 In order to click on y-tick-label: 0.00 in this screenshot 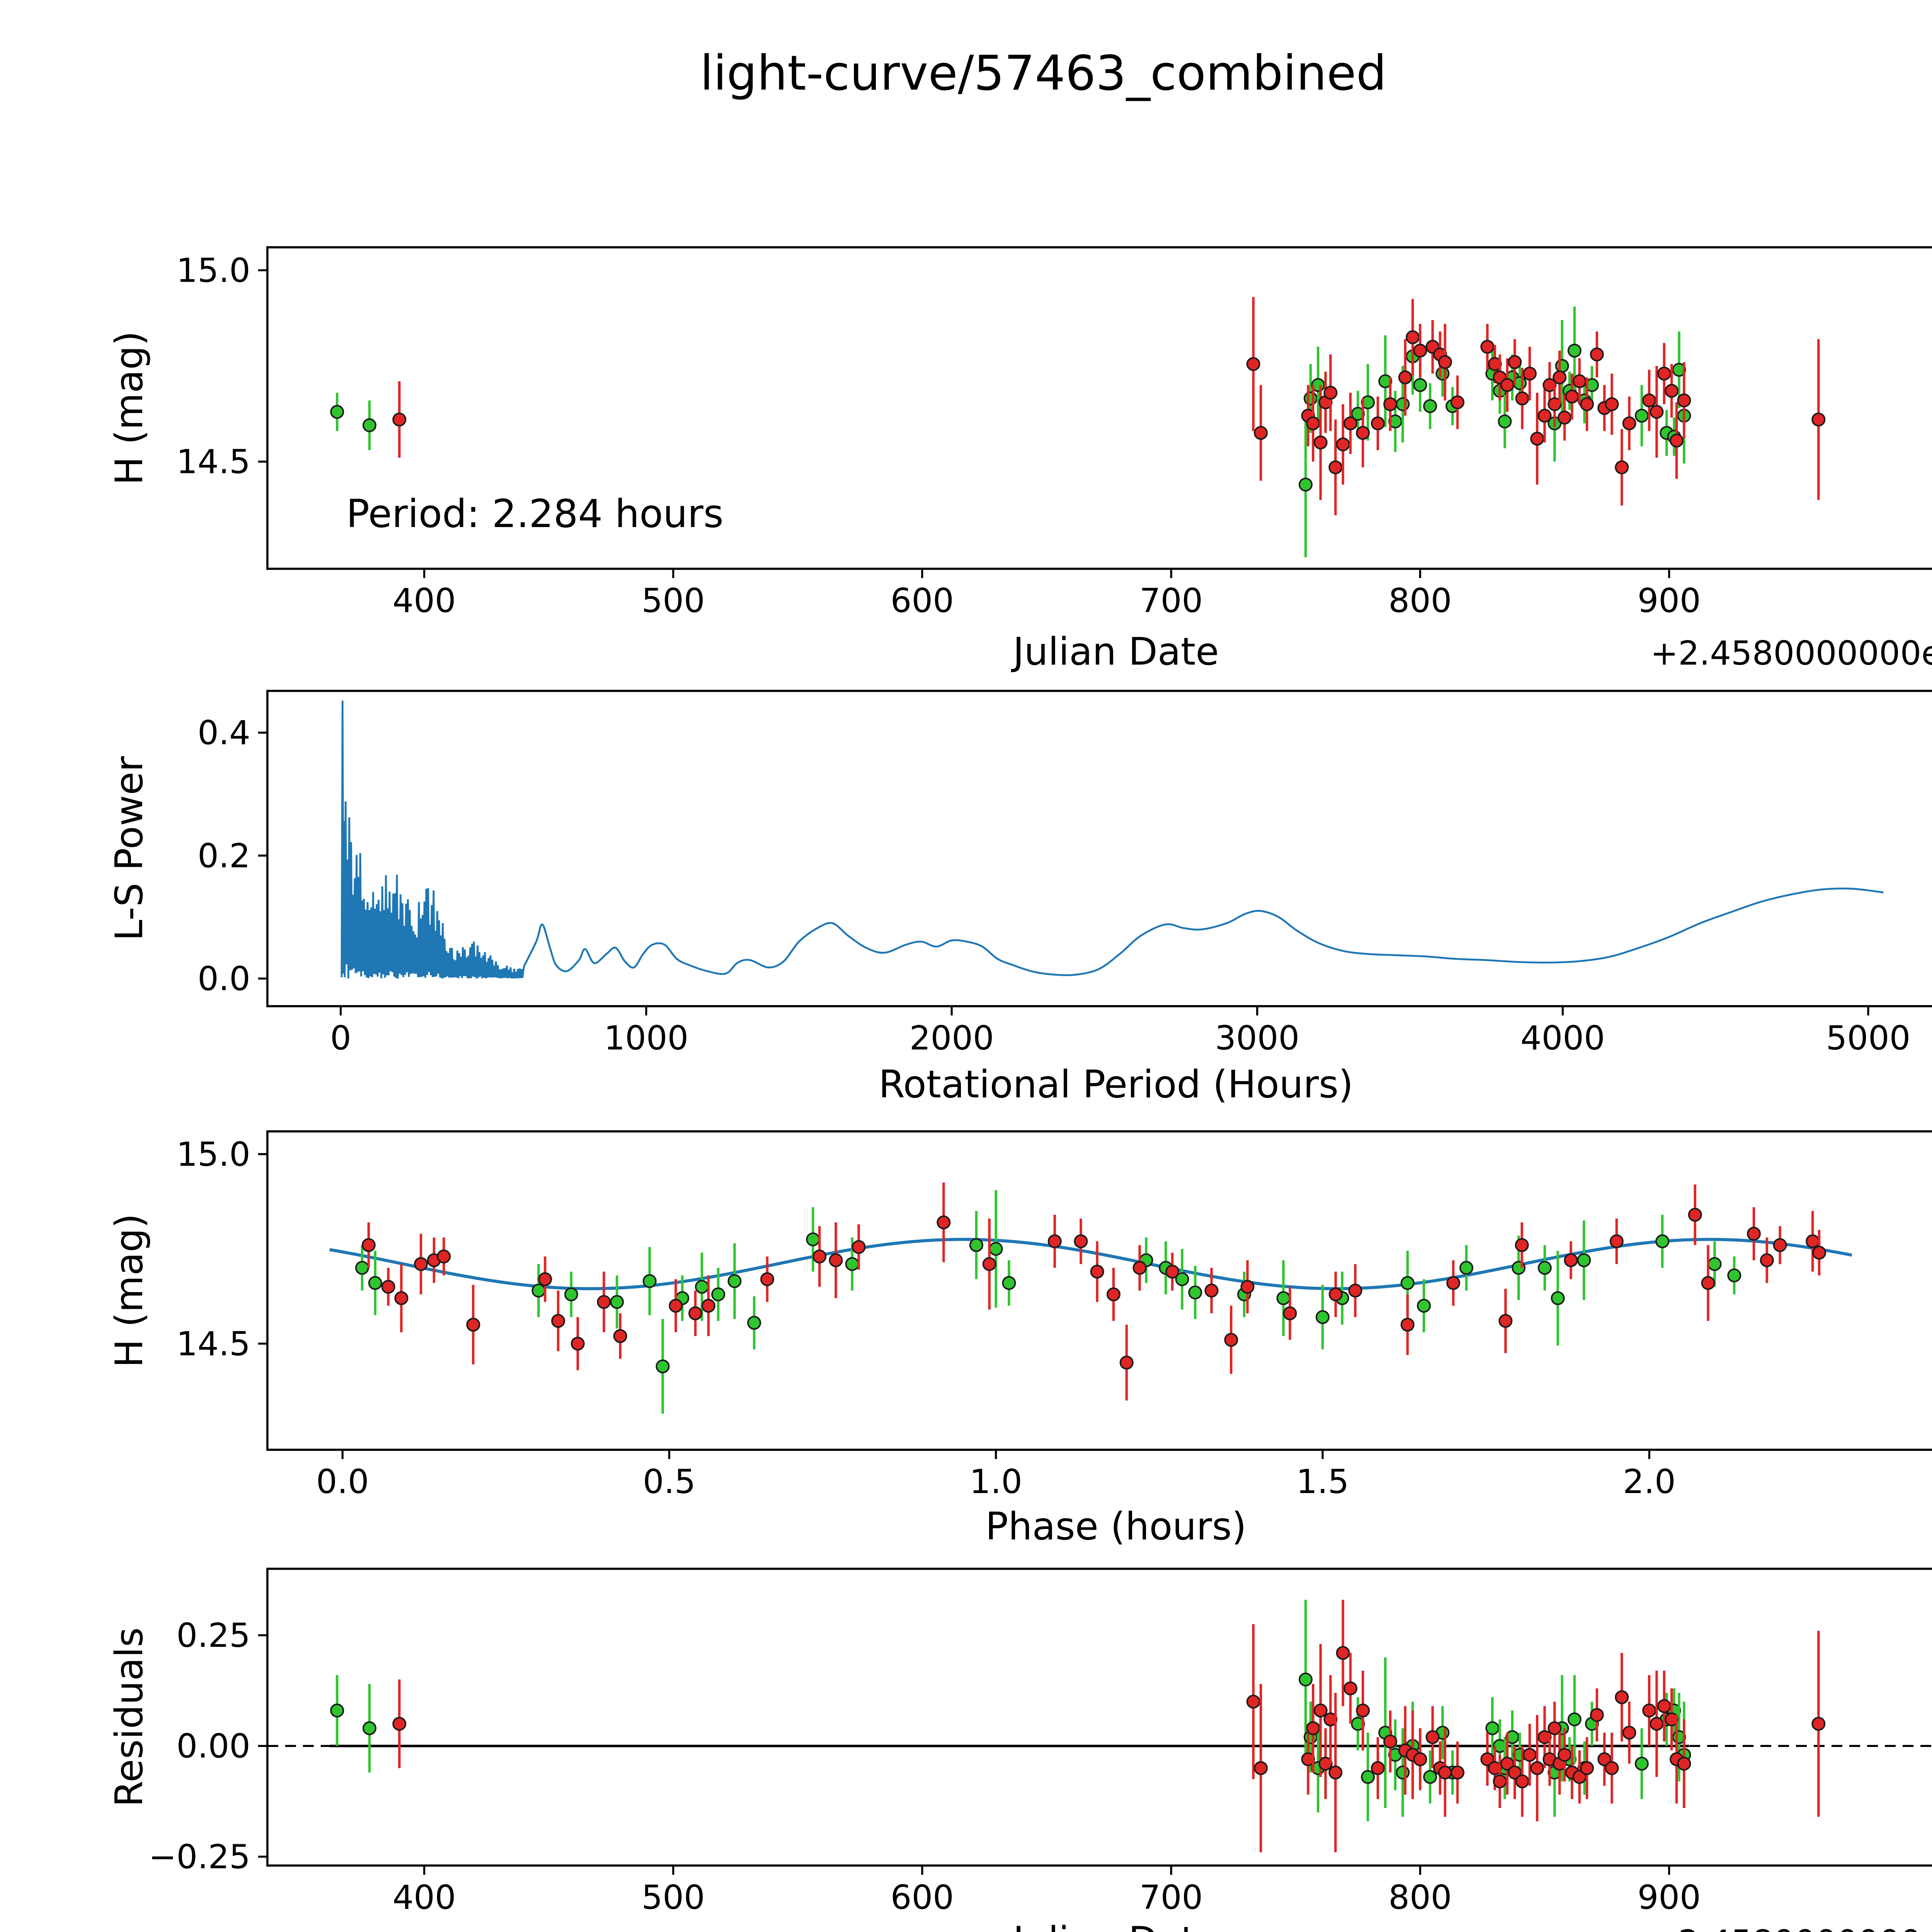, I will do `click(214, 1746)`.